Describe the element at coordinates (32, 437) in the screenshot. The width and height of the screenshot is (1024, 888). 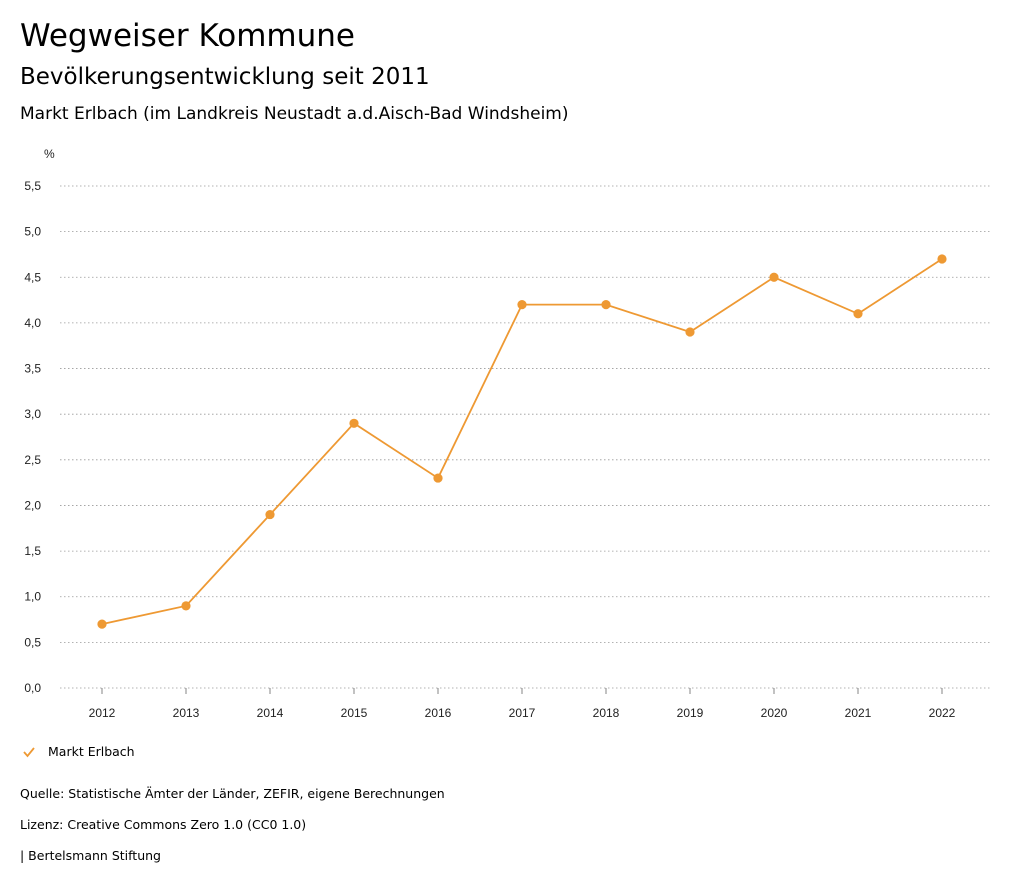
I see `y-axis-ticks: 0,0 0,5 1,0 1,5 2,0 2,5 3,0 3,5 4,0 4,5 5,0 5,5` at that location.